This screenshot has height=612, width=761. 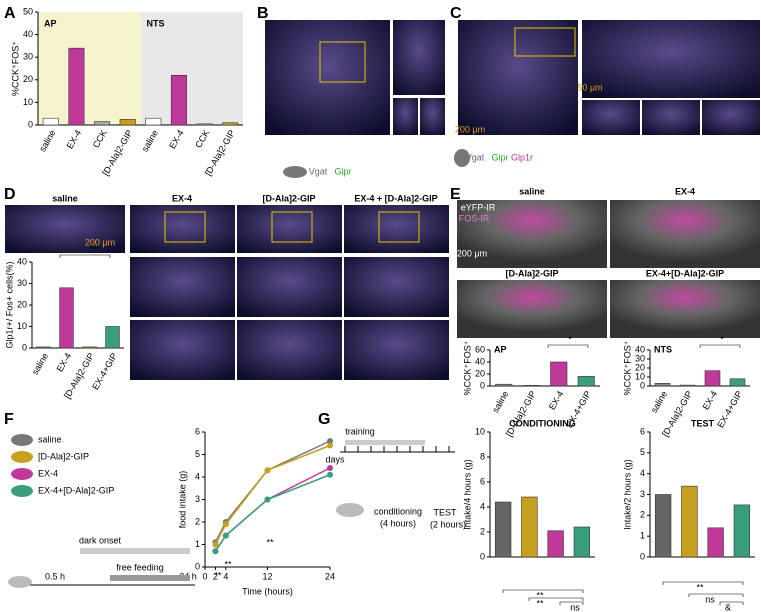 I want to click on panel-label: conditioning, so click(x=398, y=511).